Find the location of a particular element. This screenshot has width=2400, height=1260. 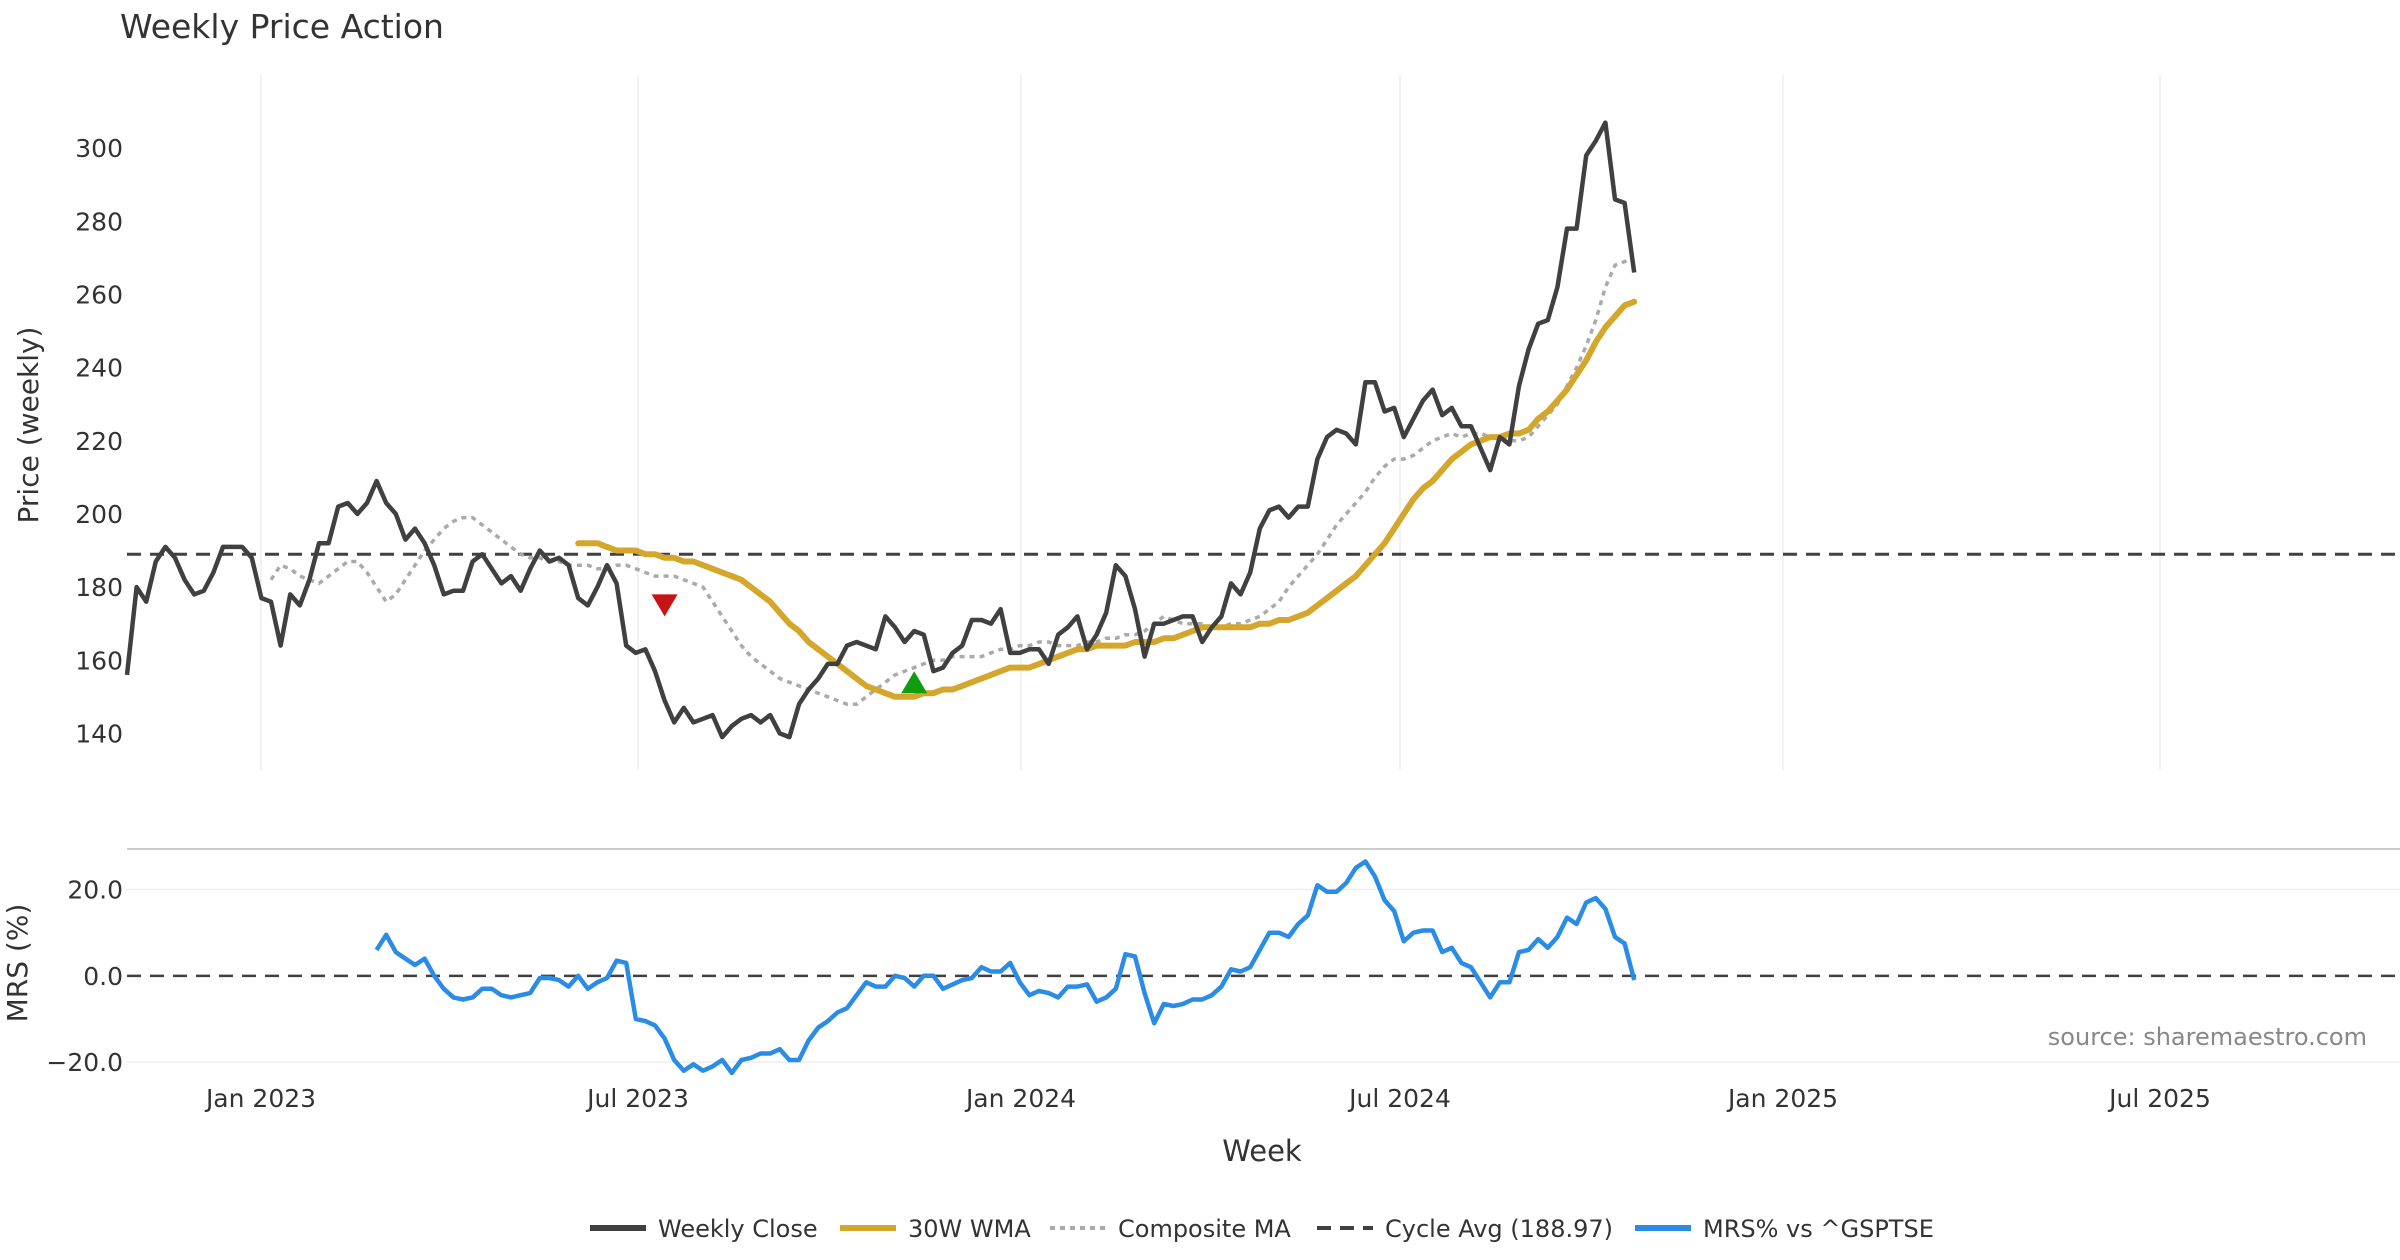

wma-30w-line is located at coordinates (1106, 499).